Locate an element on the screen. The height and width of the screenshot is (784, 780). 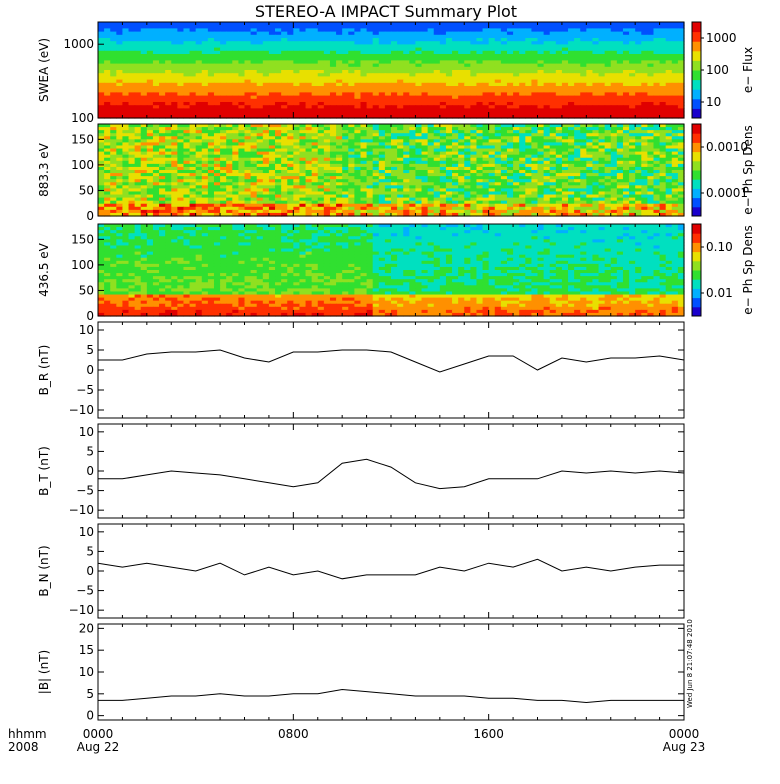
colorbar-tick-label: 1000 is located at coordinates (721, 38).